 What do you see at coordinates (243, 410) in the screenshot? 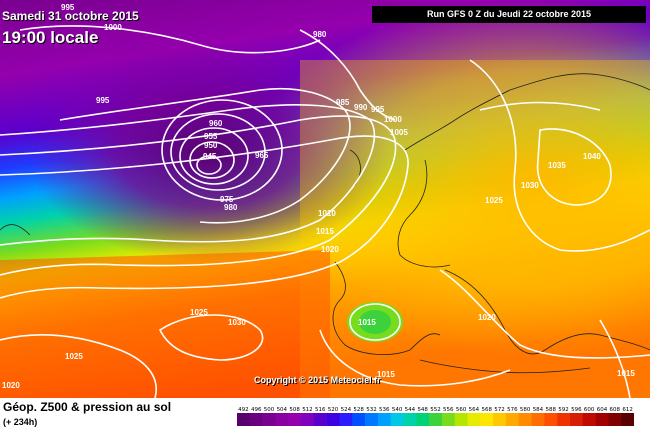
I see `scale-tick-label: 492` at bounding box center [243, 410].